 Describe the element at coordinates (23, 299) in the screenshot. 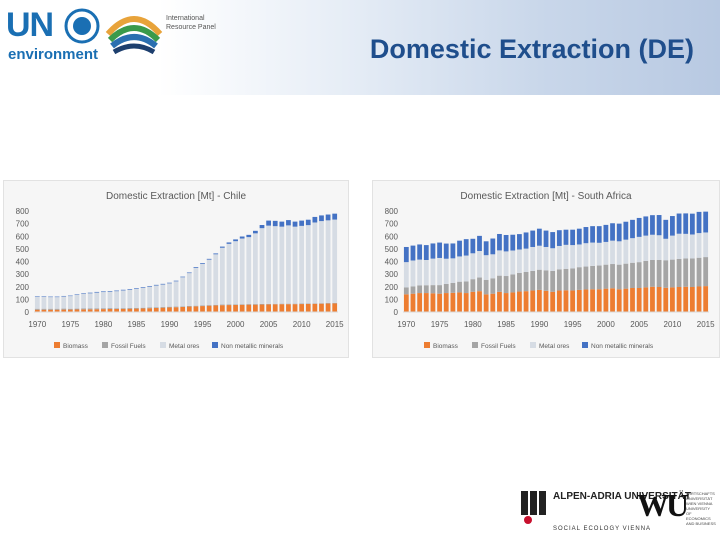

I see `y-tick-label: 100` at that location.